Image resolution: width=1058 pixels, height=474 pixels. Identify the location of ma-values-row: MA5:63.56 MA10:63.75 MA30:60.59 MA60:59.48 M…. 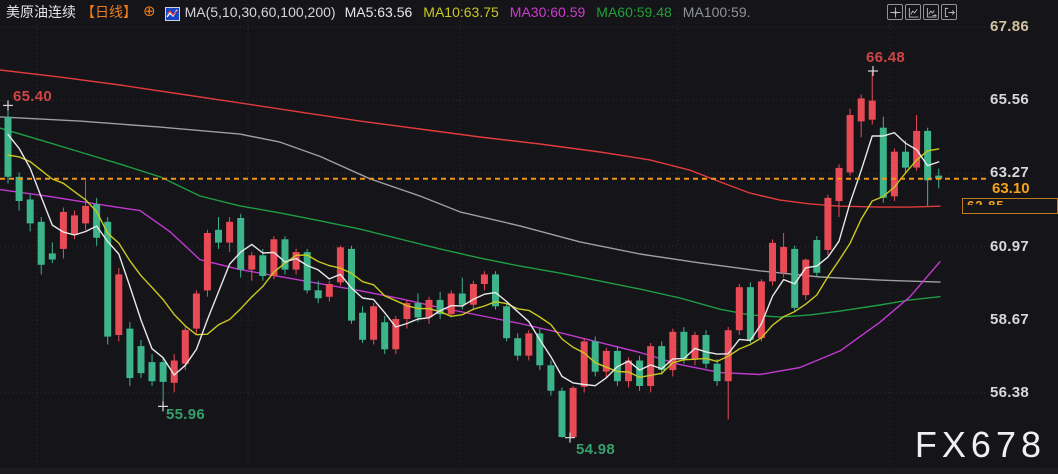
(548, 12).